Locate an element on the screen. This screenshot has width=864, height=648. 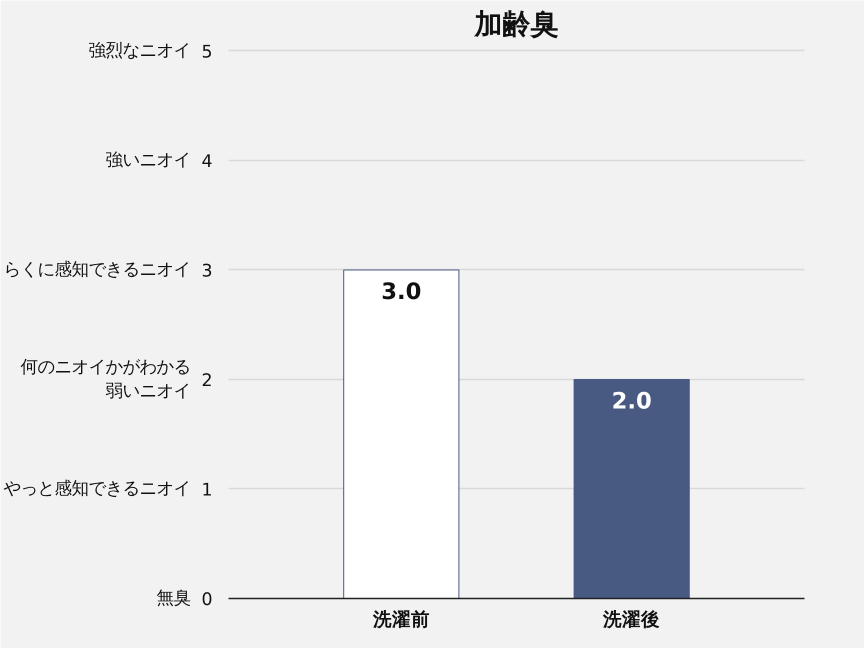
y-tick-label: 2 is located at coordinates (207, 380).